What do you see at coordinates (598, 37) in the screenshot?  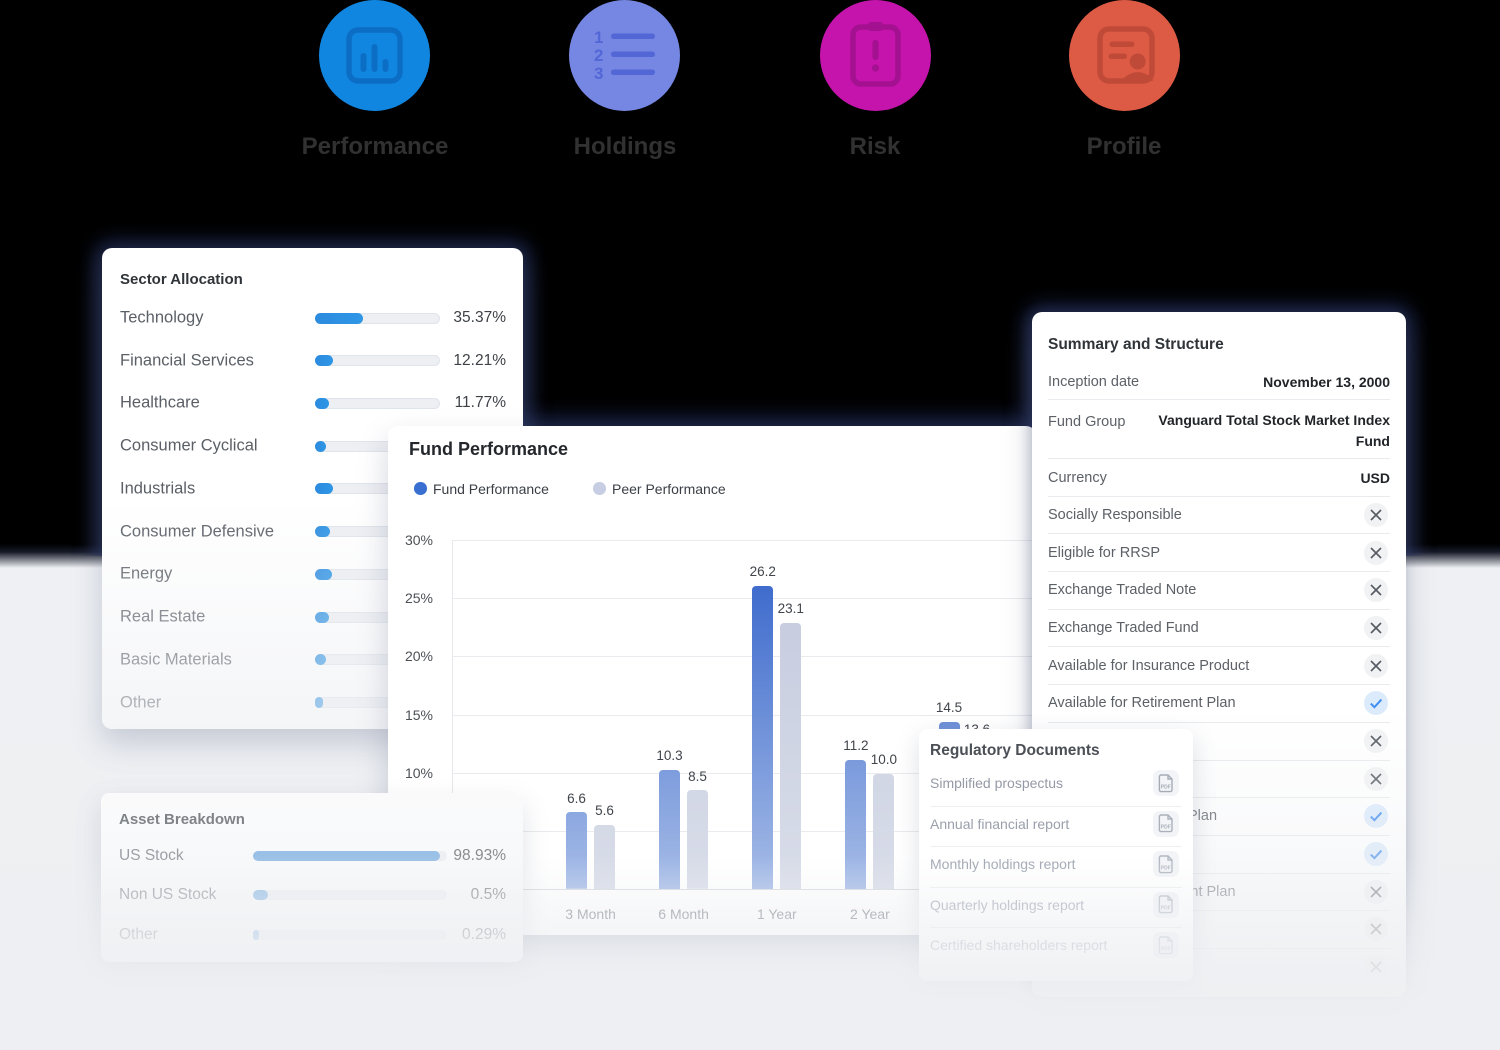 I see `svg-text: 1` at bounding box center [598, 37].